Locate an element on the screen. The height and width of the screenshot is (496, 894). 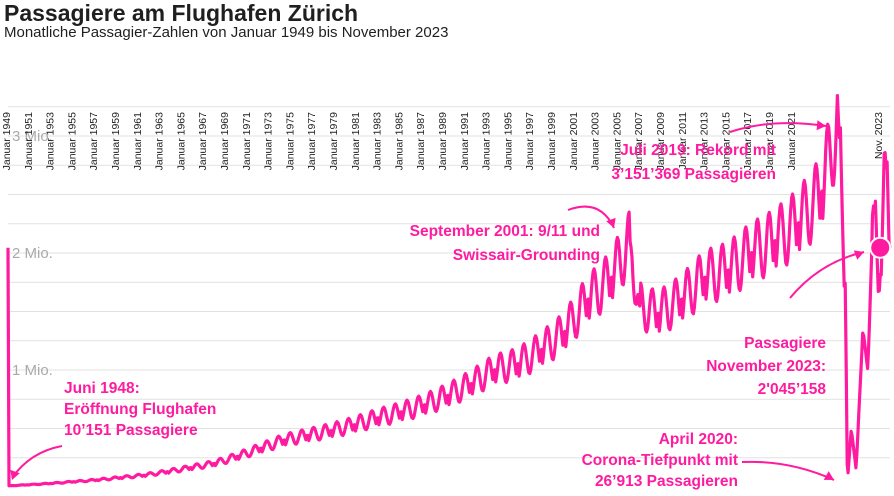
x-tick-label: Januar 1969 is located at coordinates (225, 141).